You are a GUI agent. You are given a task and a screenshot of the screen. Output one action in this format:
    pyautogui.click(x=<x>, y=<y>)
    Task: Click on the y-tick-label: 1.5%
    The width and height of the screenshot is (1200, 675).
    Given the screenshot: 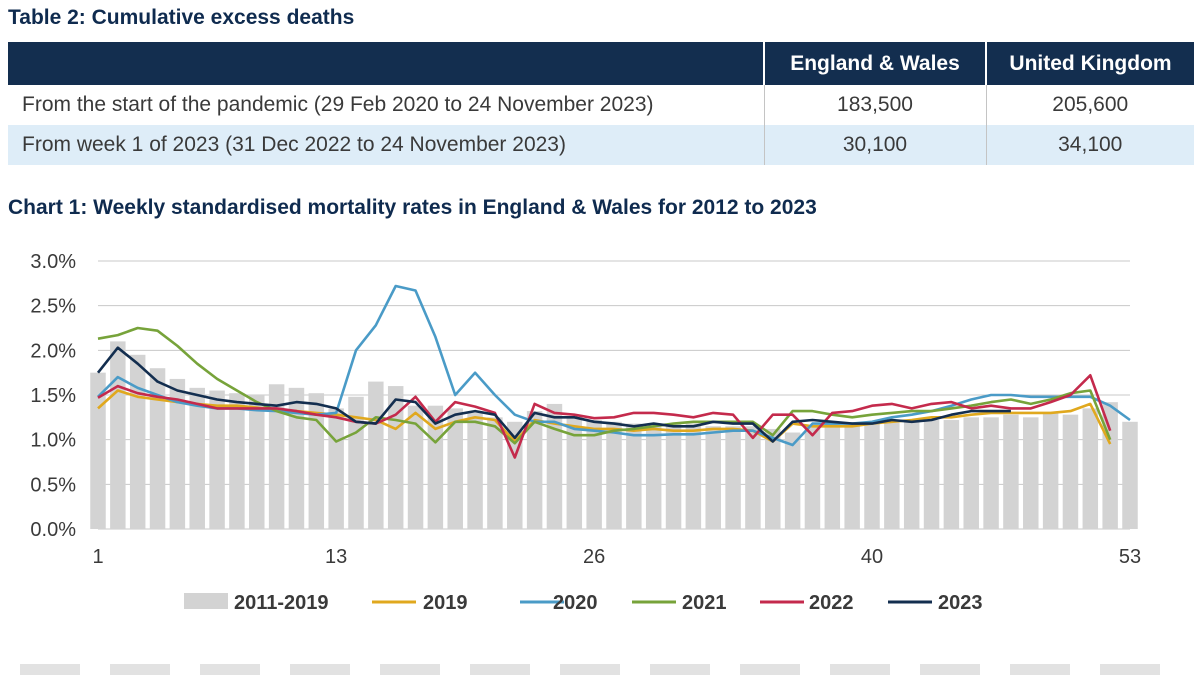 What is the action you would take?
    pyautogui.click(x=53, y=396)
    